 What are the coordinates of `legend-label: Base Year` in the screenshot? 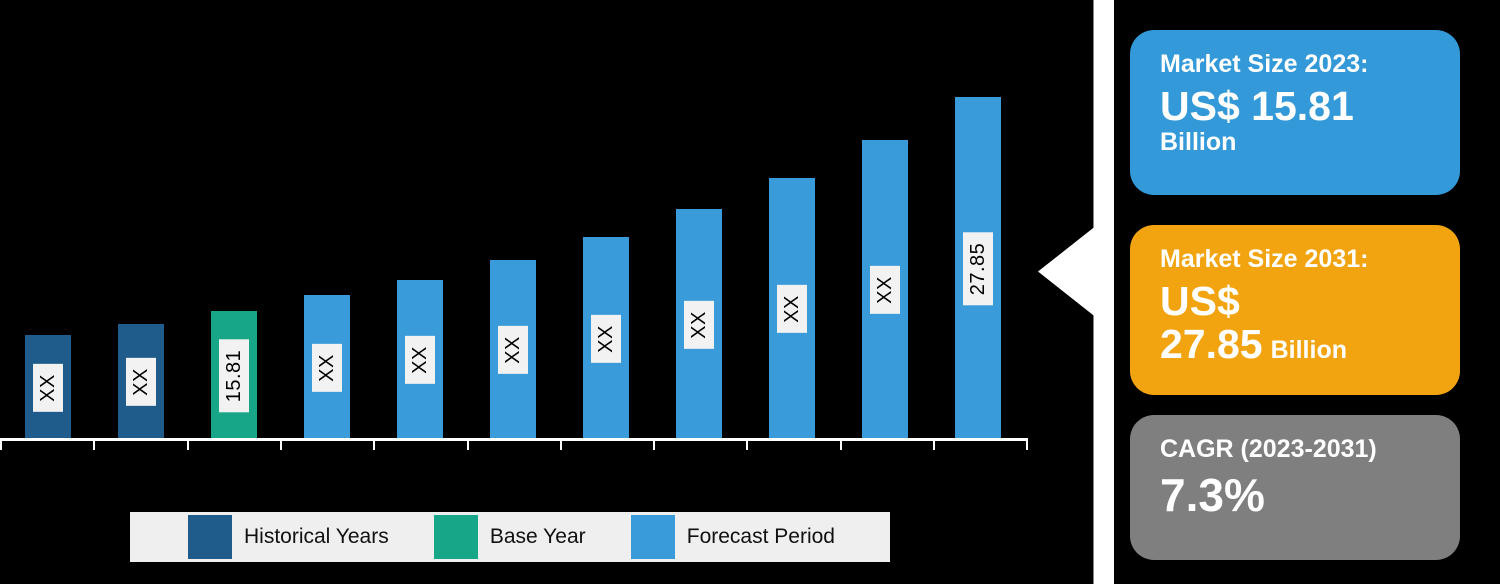 It's located at (537, 536).